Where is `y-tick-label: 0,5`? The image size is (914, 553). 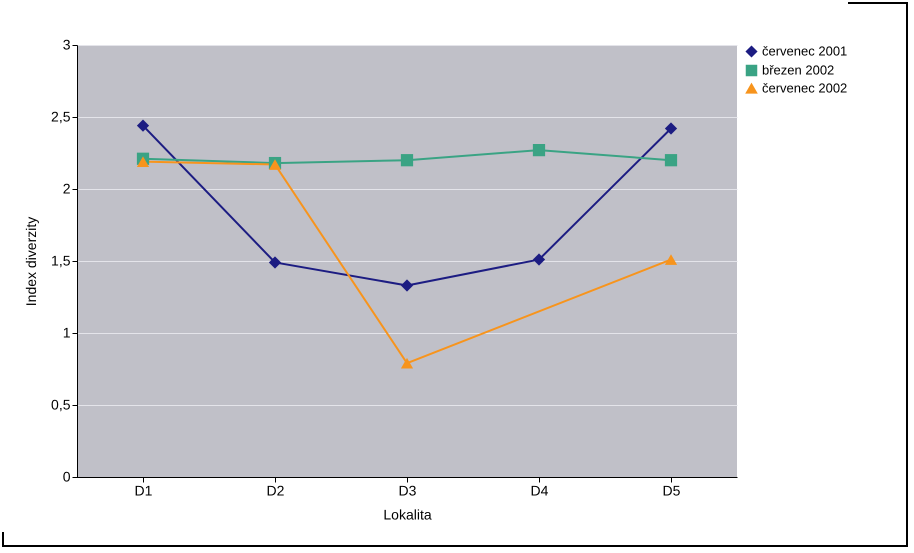
y-tick-label: 0,5 is located at coordinates (61, 404).